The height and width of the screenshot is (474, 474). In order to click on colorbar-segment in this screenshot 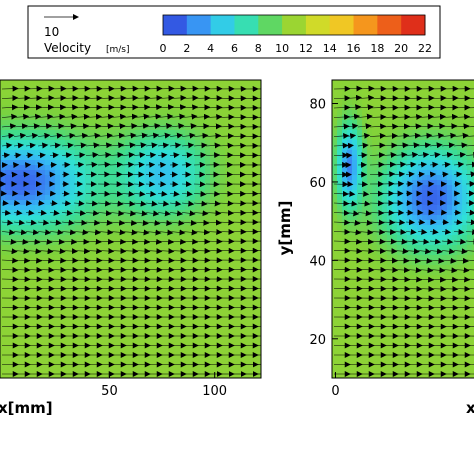, I will do `click(389, 25)`.